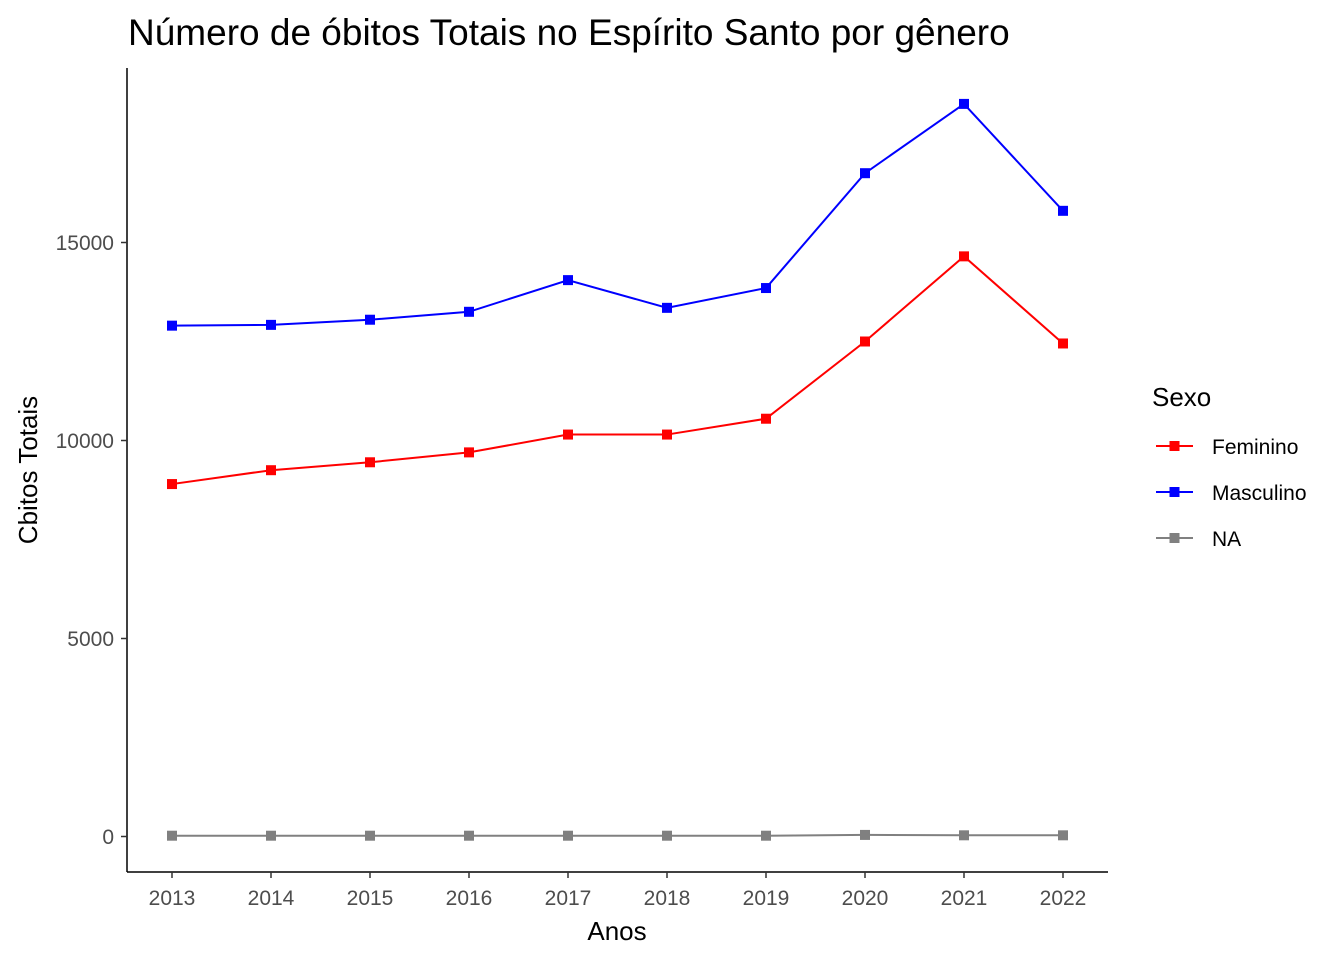 This screenshot has width=1344, height=960. What do you see at coordinates (271, 898) in the screenshot?
I see `x-tick-label: 2014` at bounding box center [271, 898].